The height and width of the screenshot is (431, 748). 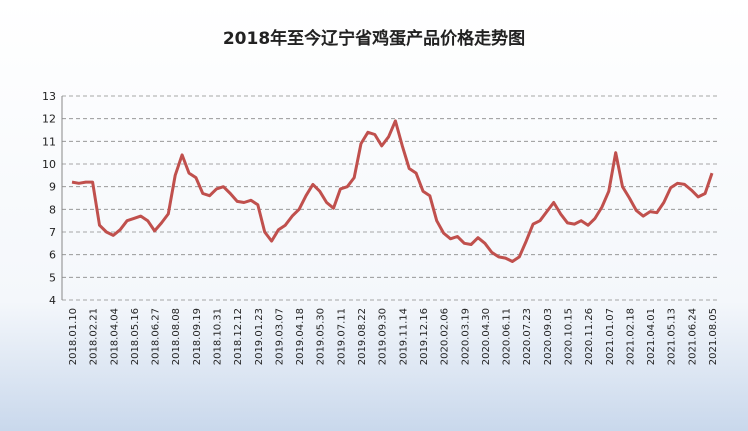 What do you see at coordinates (424, 336) in the screenshot?
I see `x-tick-label: 2019.12.16` at bounding box center [424, 336].